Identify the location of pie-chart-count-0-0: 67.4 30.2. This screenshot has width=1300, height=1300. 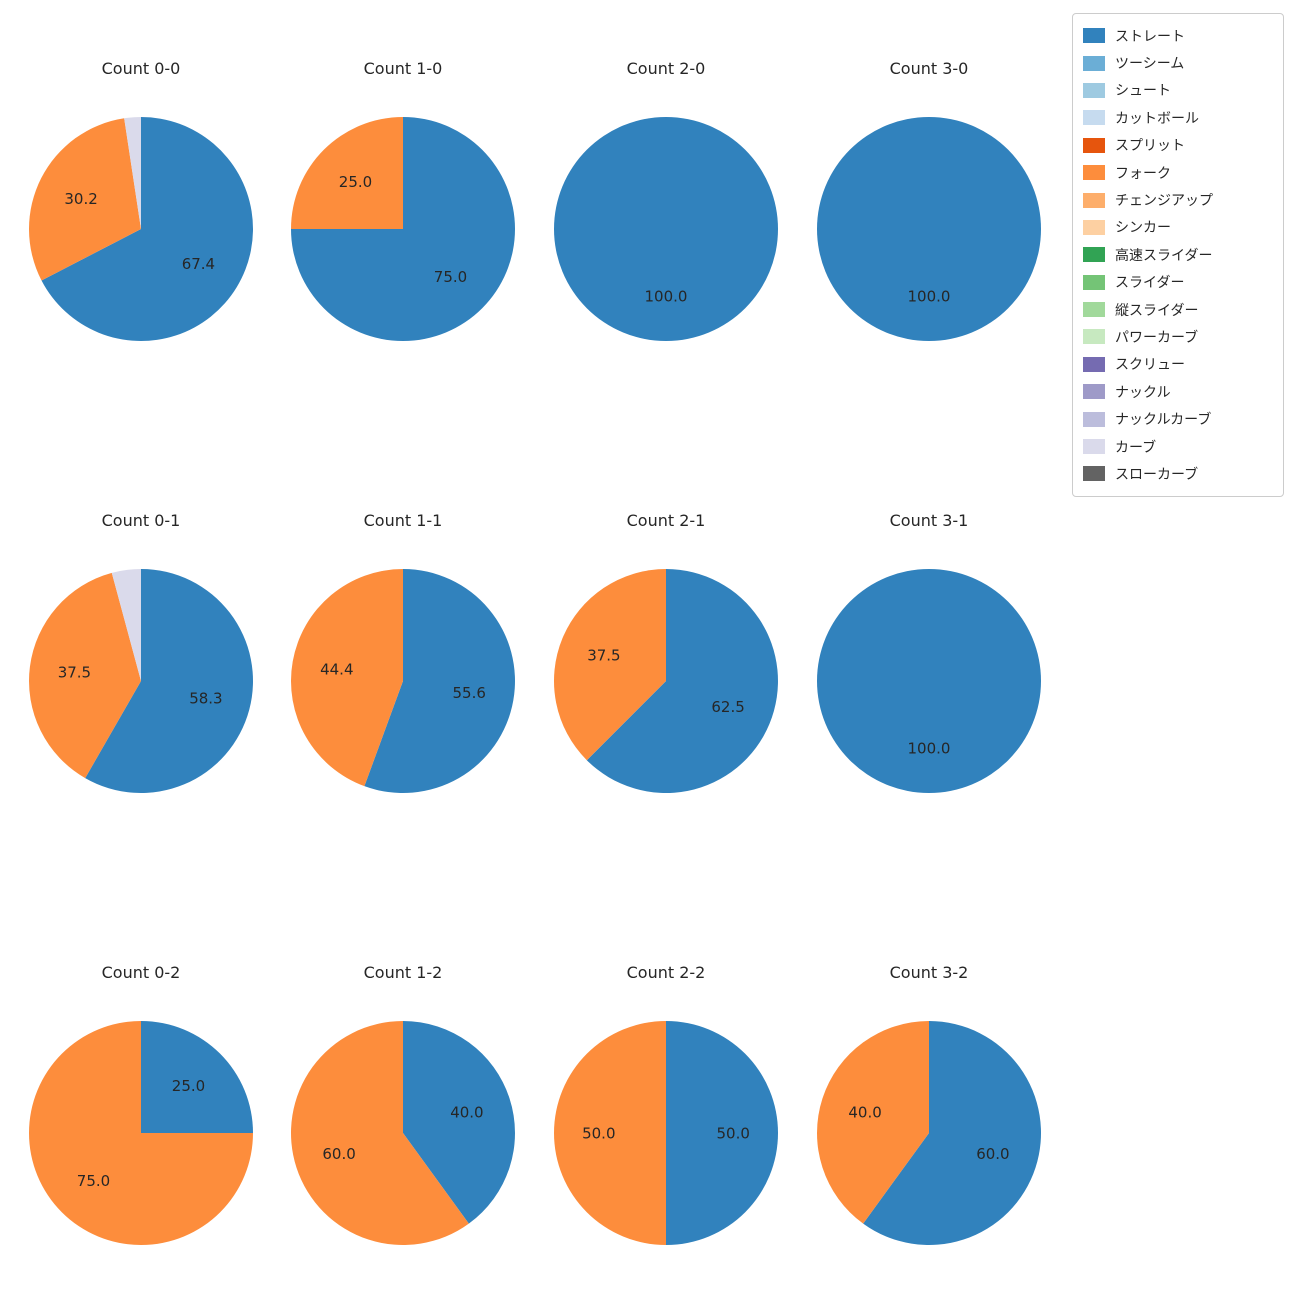
(141, 229).